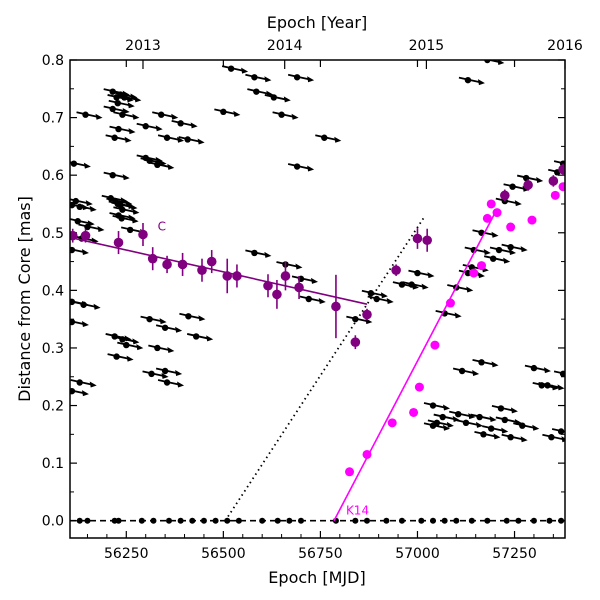 This screenshot has width=600, height=600. Describe the element at coordinates (143, 46) in the screenshot. I see `top-year-label: 2013` at that location.